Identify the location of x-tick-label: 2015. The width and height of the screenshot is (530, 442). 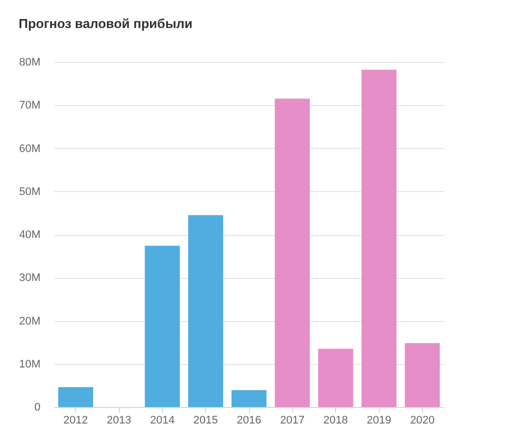
(205, 420).